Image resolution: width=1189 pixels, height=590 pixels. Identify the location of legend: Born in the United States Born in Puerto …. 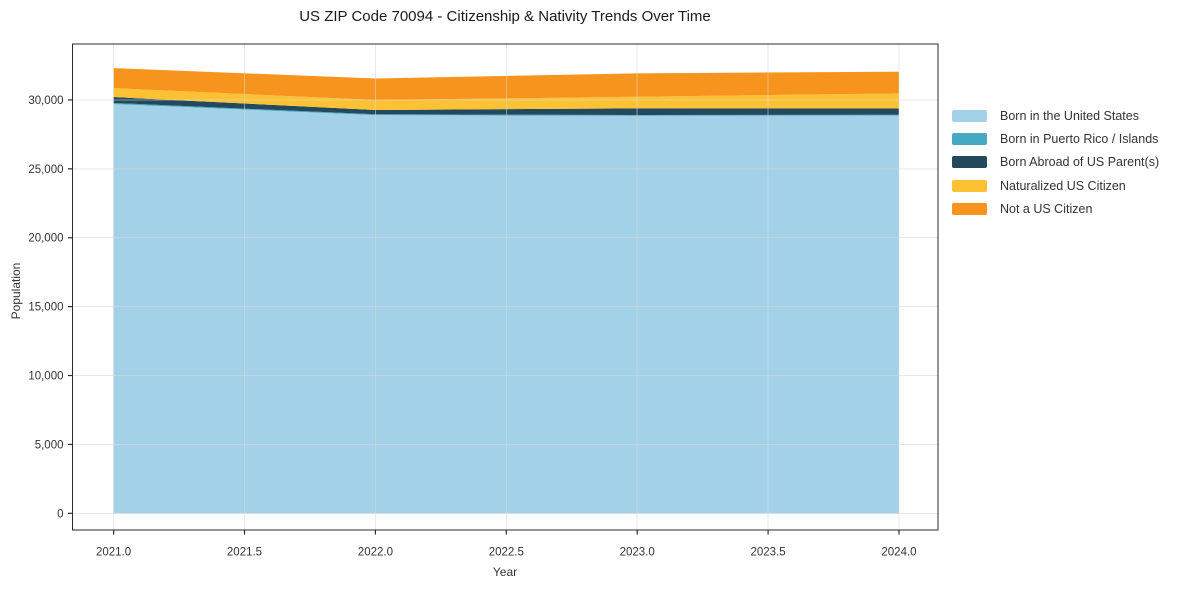
(1055, 162).